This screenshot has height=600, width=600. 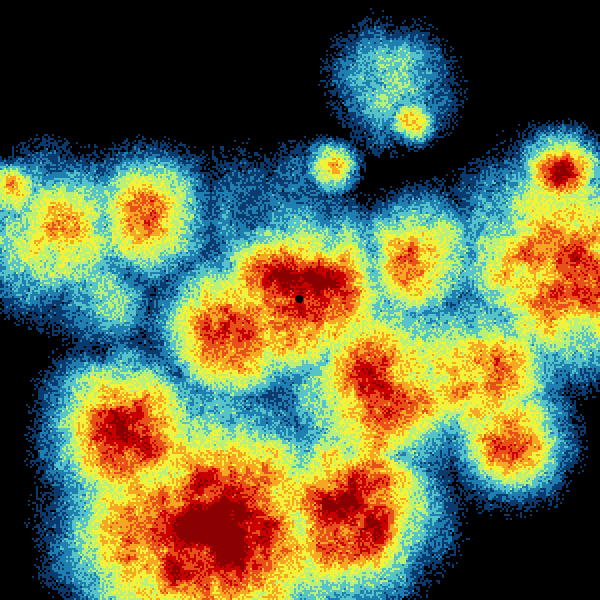 I want to click on radar-site-marker, so click(x=299, y=299).